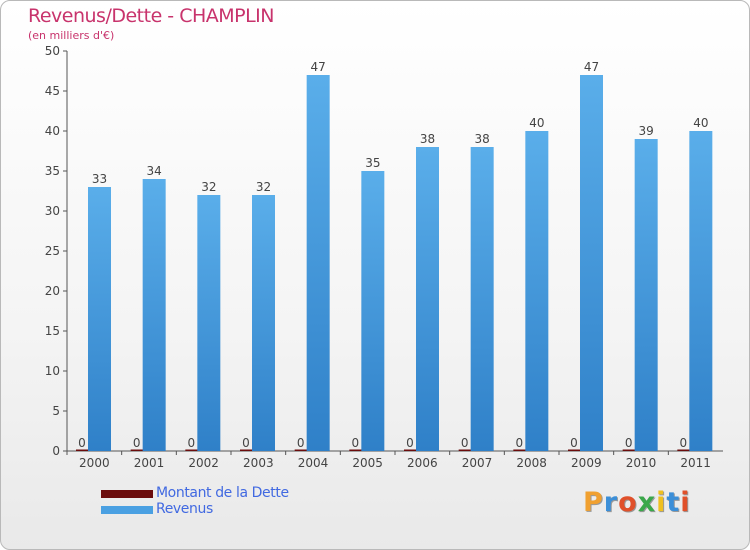  Describe the element at coordinates (52, 331) in the screenshot. I see `y-tick-label: 15` at that location.